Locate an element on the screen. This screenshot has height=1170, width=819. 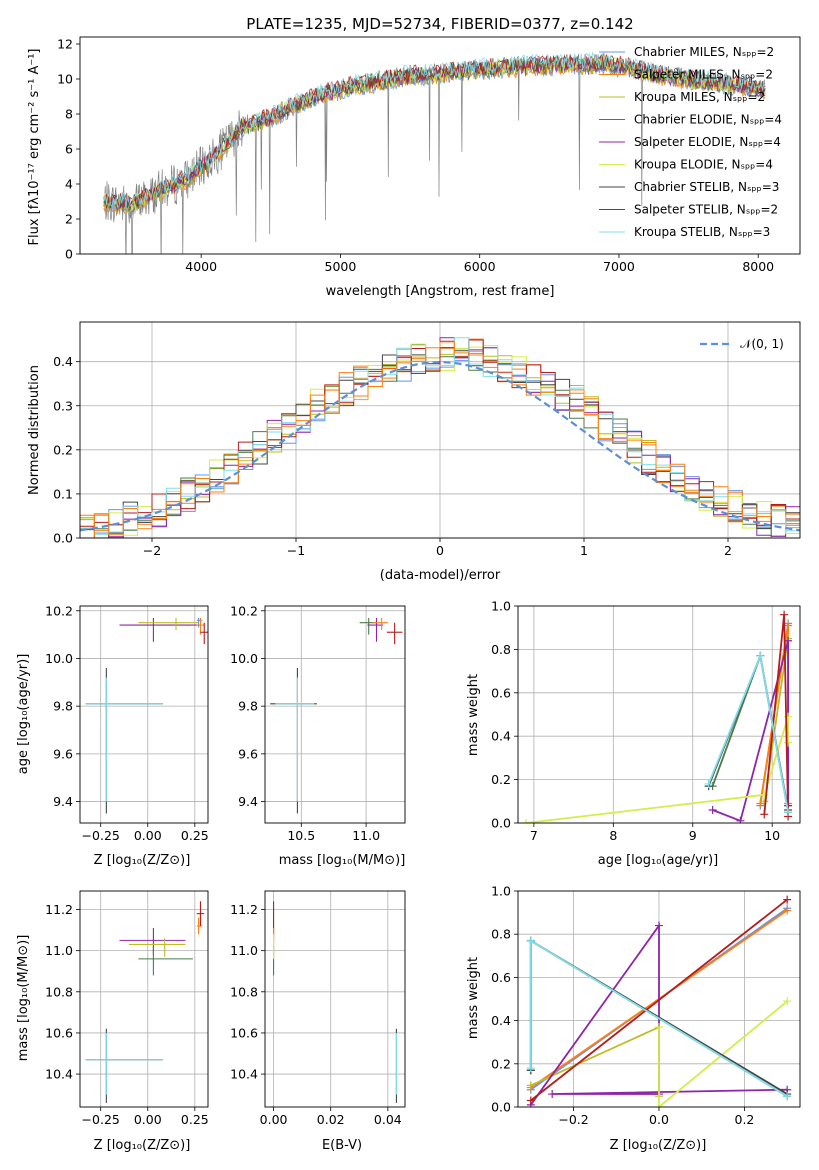
x-tick-label: 8000 is located at coordinates (758, 266).